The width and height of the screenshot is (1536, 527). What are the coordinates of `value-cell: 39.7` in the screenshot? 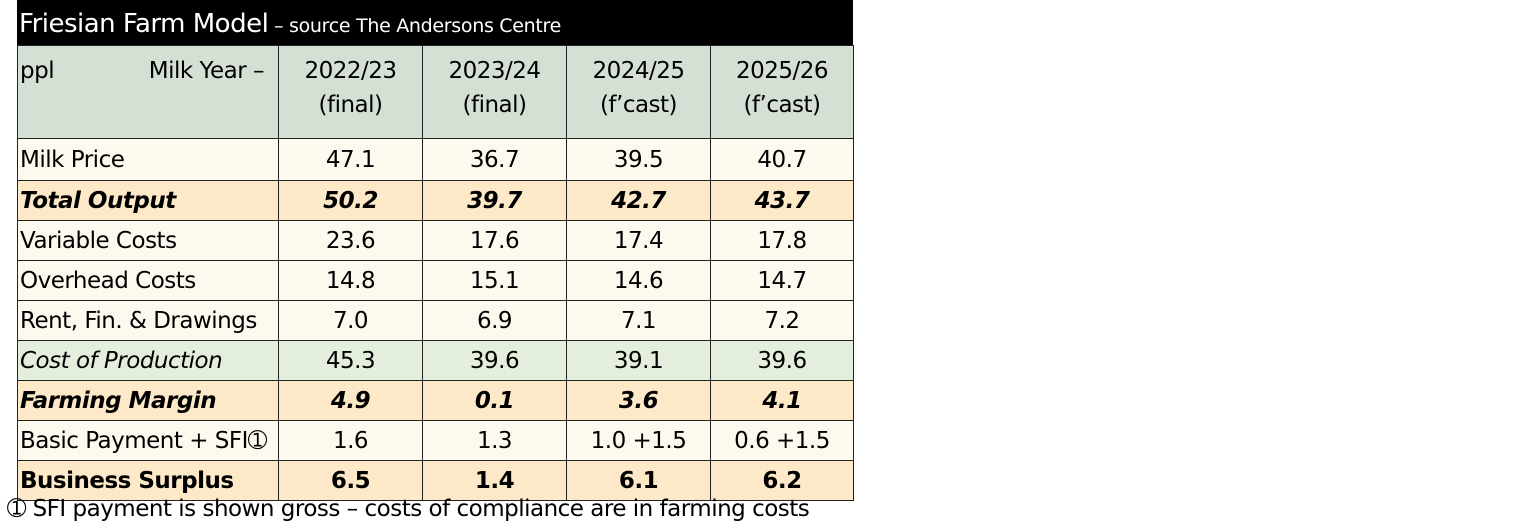 It's located at (494, 200).